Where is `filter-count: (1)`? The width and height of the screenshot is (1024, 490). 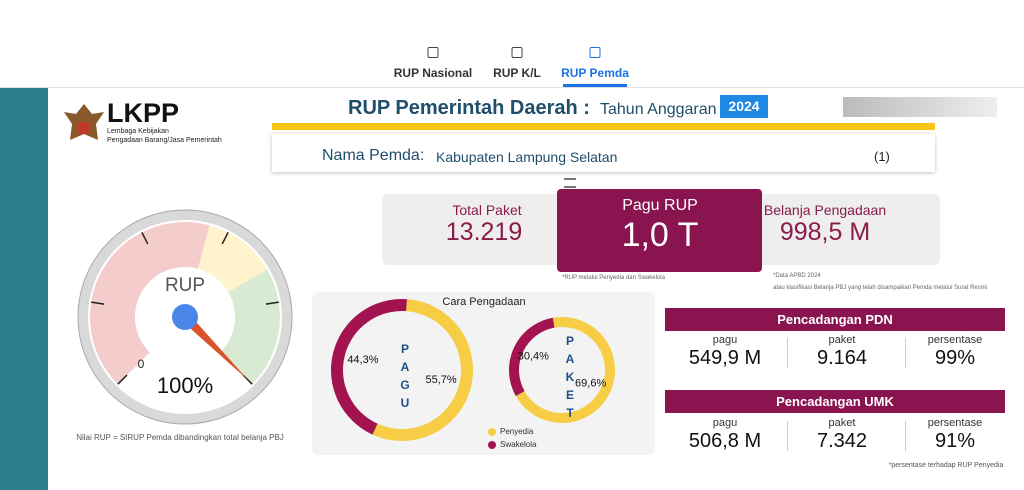 filter-count: (1) is located at coordinates (882, 156).